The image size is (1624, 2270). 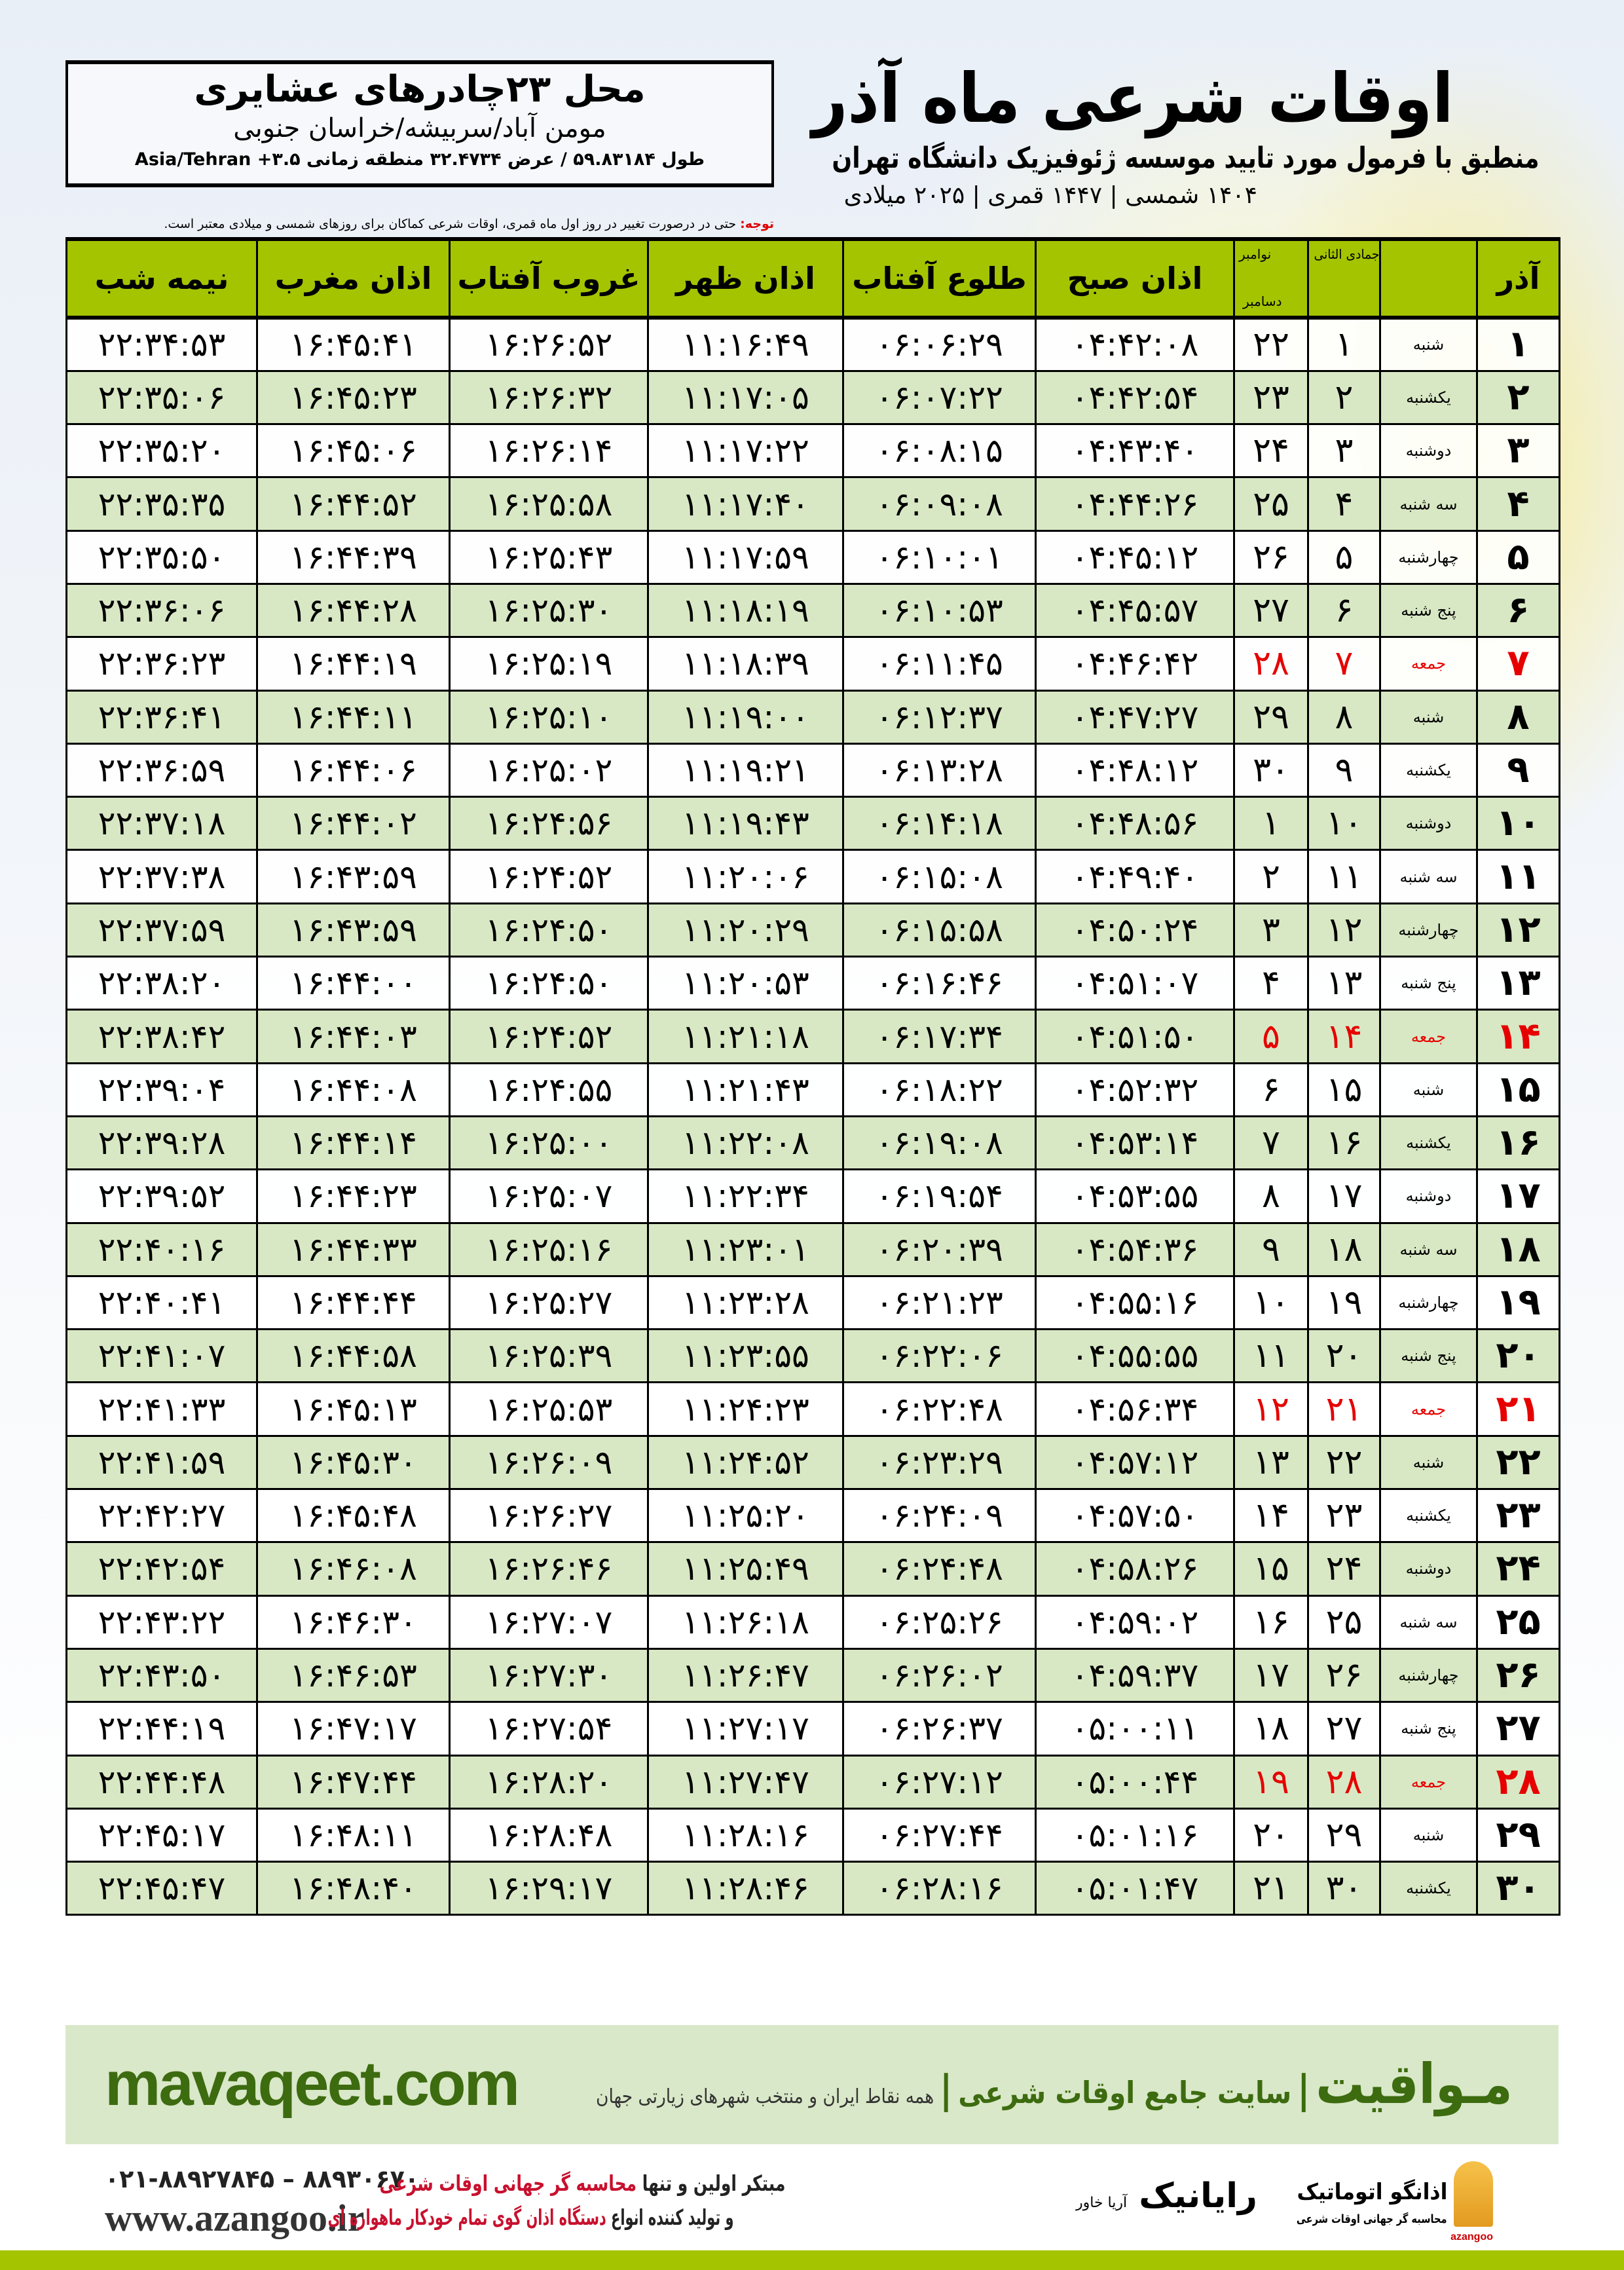 I want to click on cell-sobh: ۰۵:۰۱:۱۶, so click(x=1135, y=1835).